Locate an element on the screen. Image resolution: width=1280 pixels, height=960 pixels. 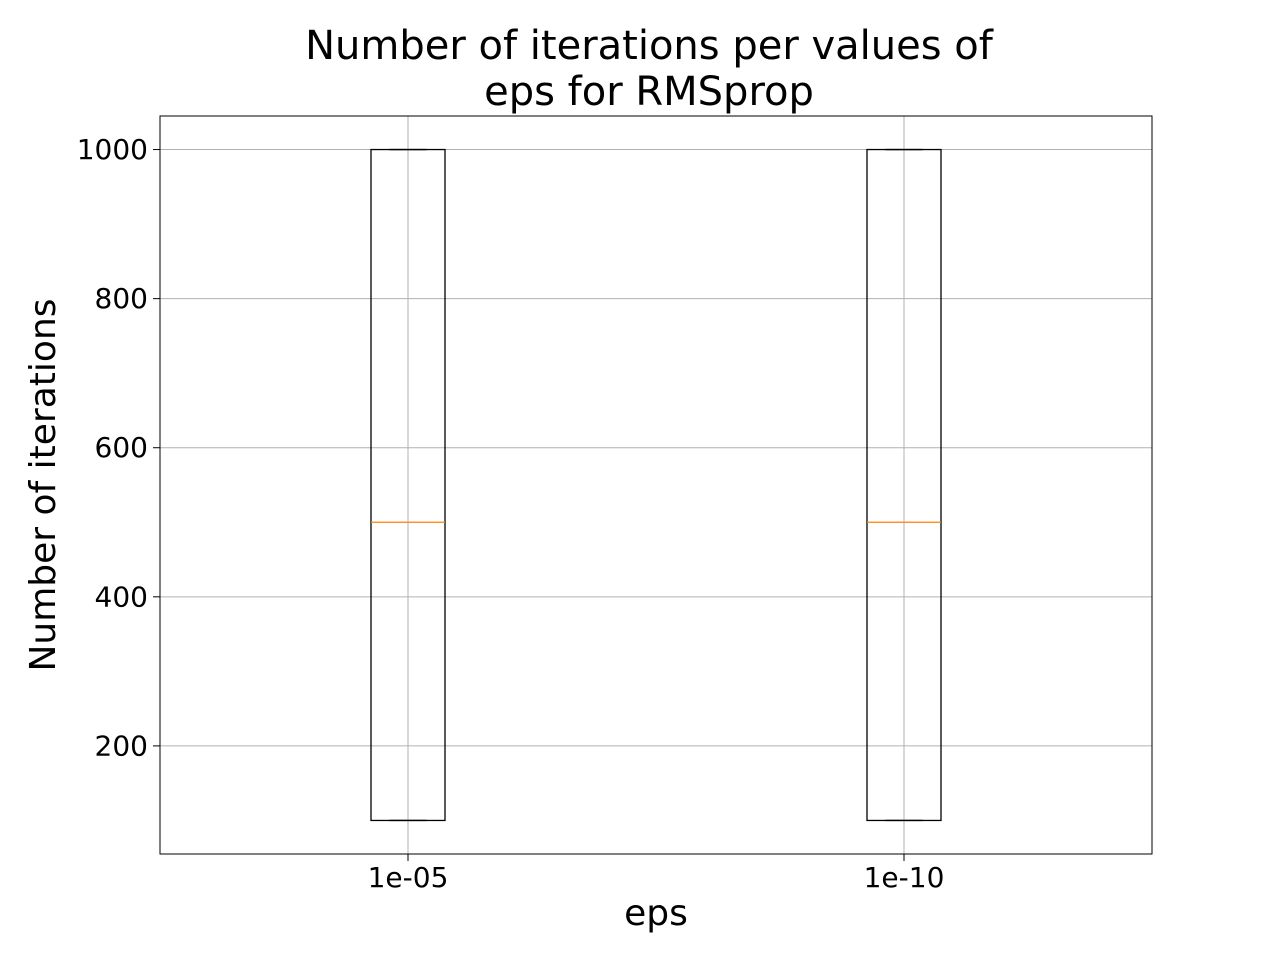
chart-title-line-1: Number of iterations per values of is located at coordinates (649, 46).